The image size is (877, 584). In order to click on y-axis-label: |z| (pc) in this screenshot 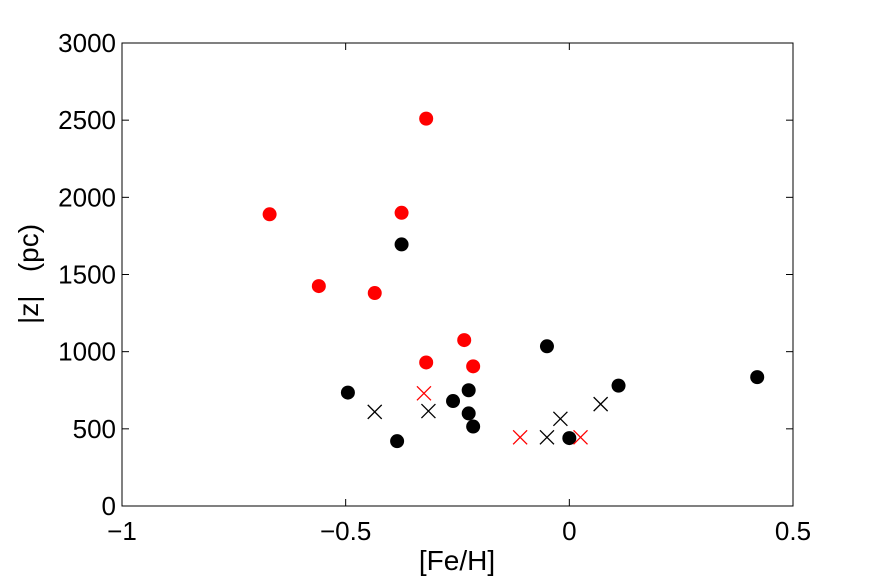, I will do `click(28, 274)`.